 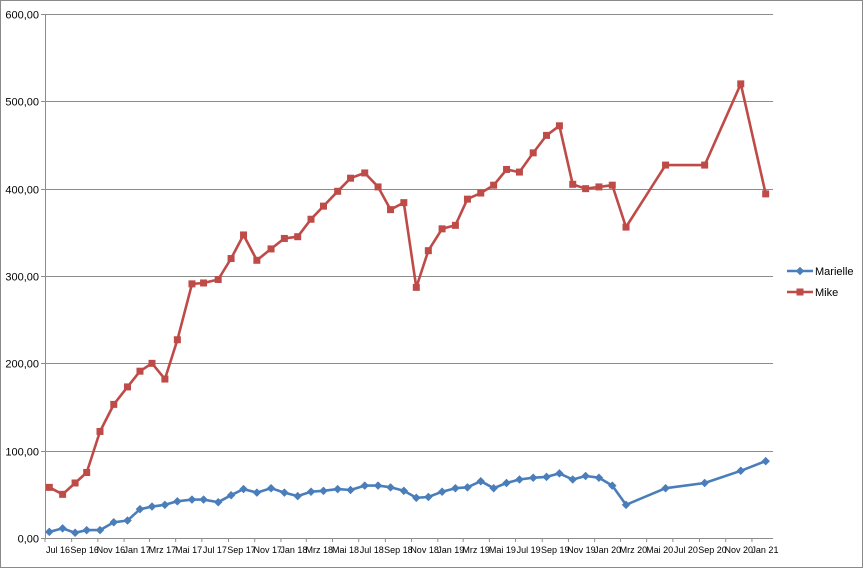 I want to click on x-tick-label: Mrz 18, so click(x=320, y=550).